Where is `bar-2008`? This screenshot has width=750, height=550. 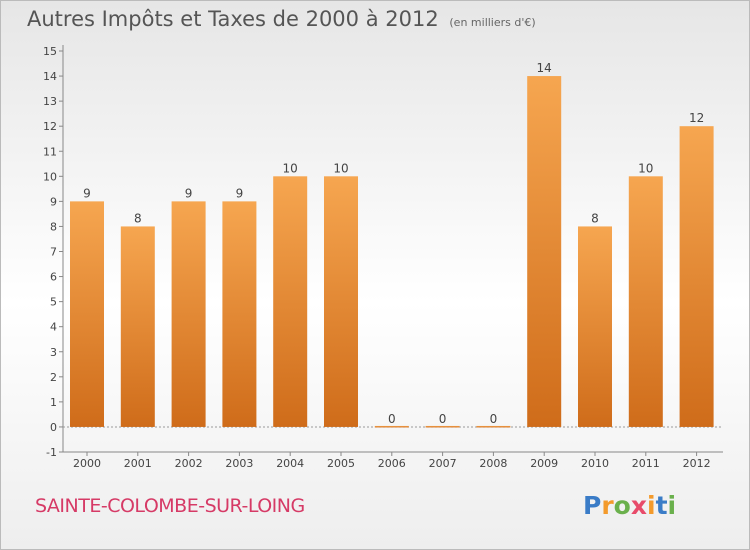
bar-2008 is located at coordinates (493, 426).